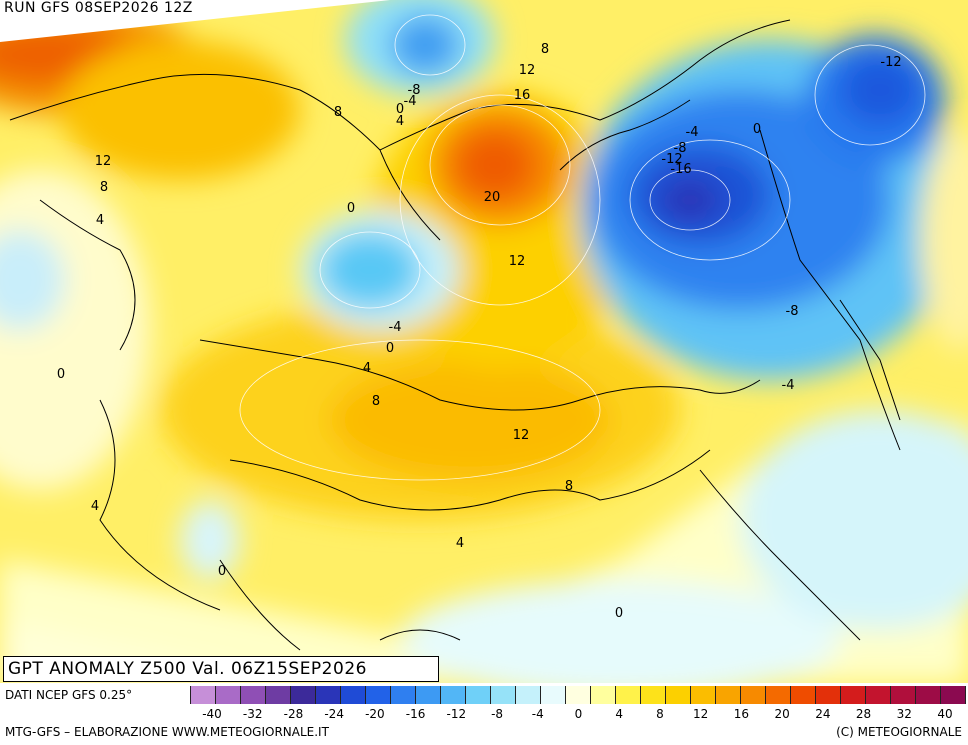 The height and width of the screenshot is (745, 968). I want to click on scale-tick-label: -8, so click(497, 714).